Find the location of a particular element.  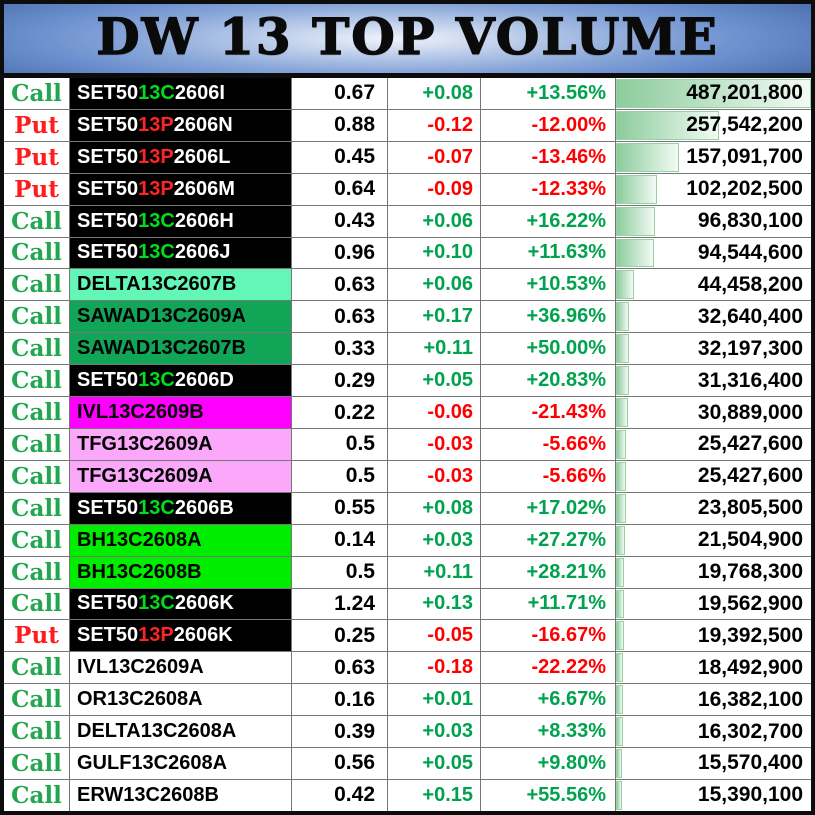

price-change: -0.18 is located at coordinates (434, 668).